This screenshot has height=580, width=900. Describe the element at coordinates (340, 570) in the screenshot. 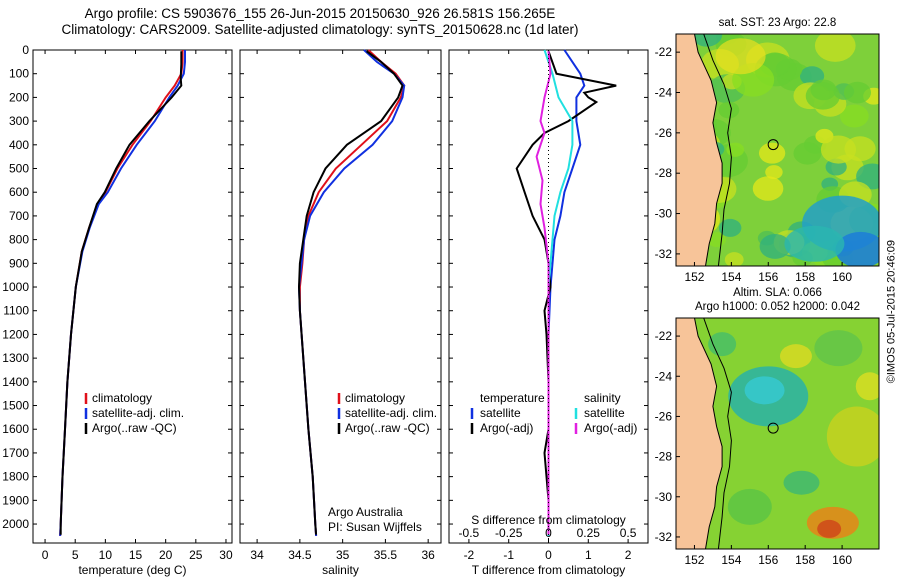

I see `x-axis-label: salinity` at that location.